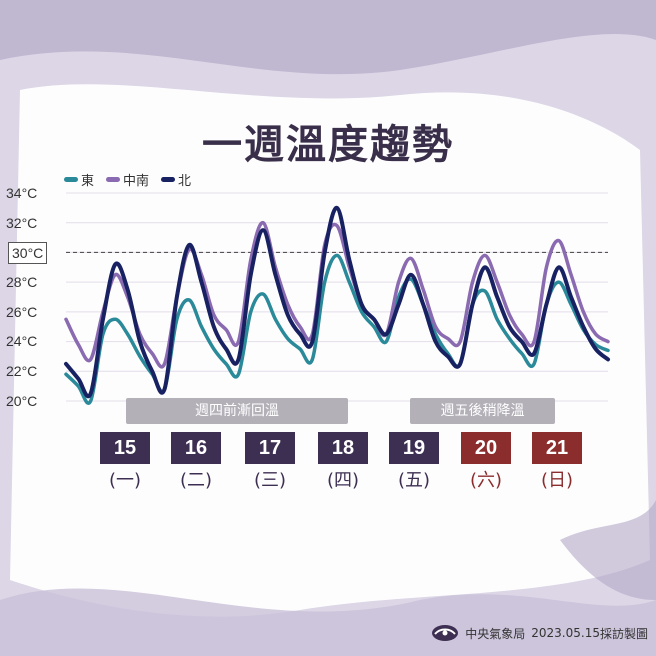 The height and width of the screenshot is (656, 656). I want to click on legend-swatch-east, so click(71, 179).